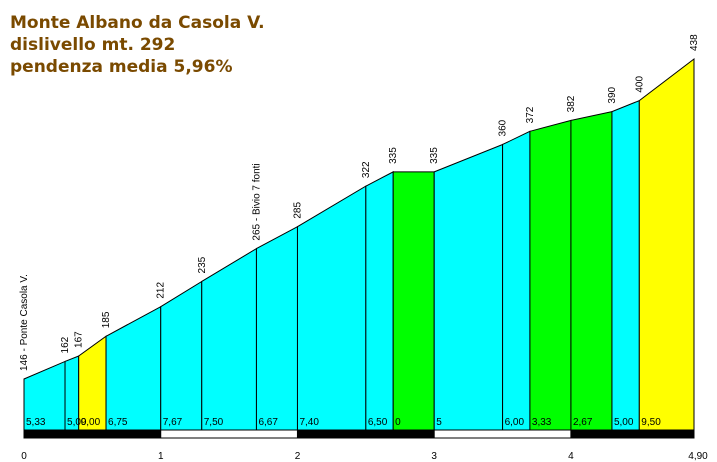  I want to click on elevation-label: 390, so click(612, 94).